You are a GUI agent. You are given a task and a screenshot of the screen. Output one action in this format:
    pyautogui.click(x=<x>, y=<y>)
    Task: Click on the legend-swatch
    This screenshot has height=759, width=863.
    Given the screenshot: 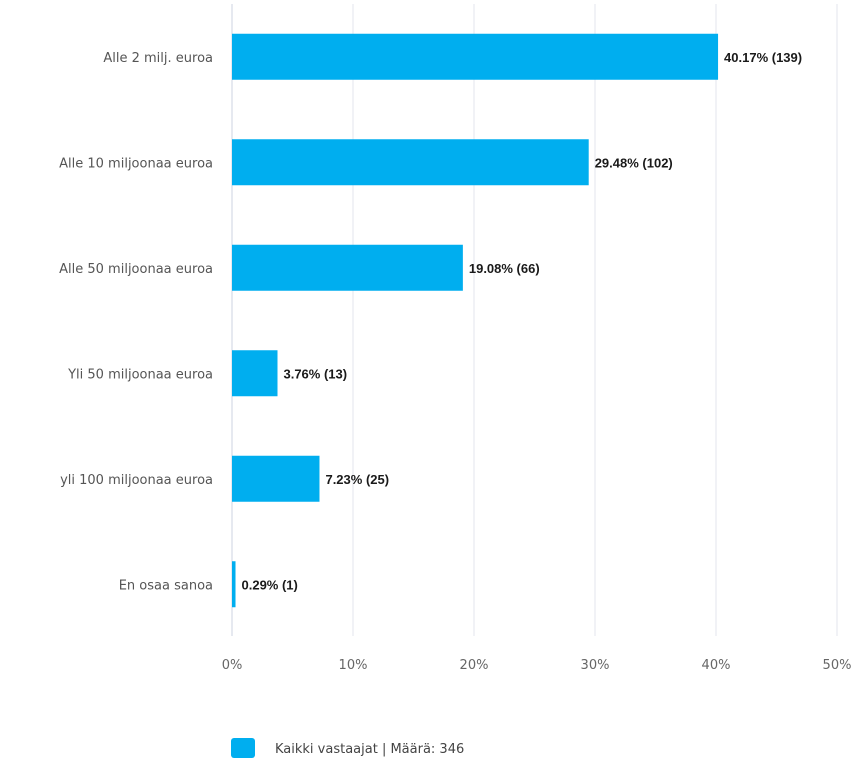 What is the action you would take?
    pyautogui.click(x=243, y=748)
    